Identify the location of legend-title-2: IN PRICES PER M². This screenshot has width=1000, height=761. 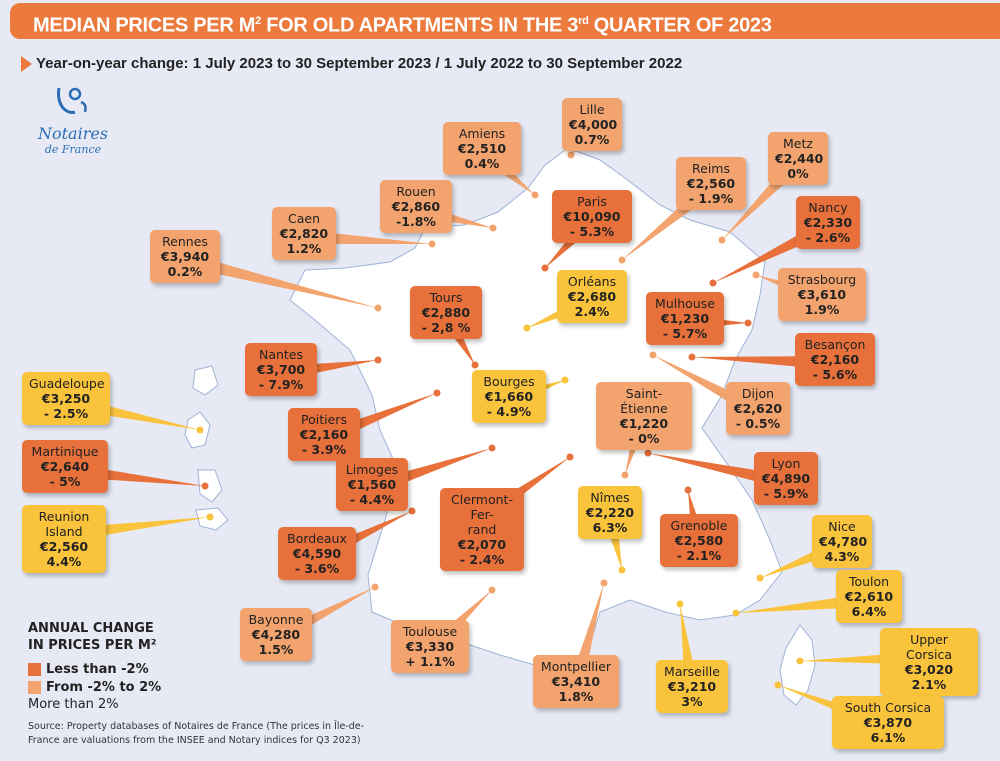
(92, 645).